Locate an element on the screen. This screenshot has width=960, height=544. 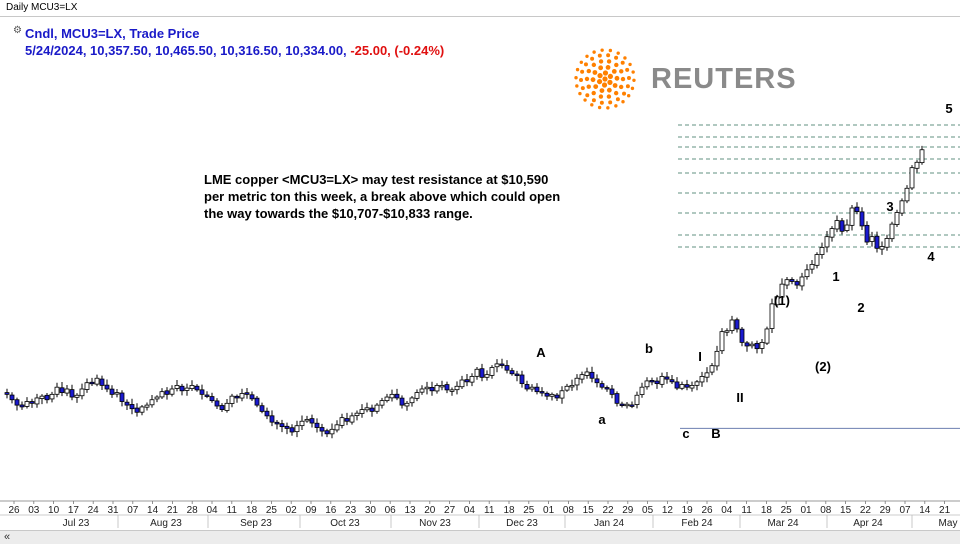
horizontal-scrollbar: « is located at coordinates (480, 537).